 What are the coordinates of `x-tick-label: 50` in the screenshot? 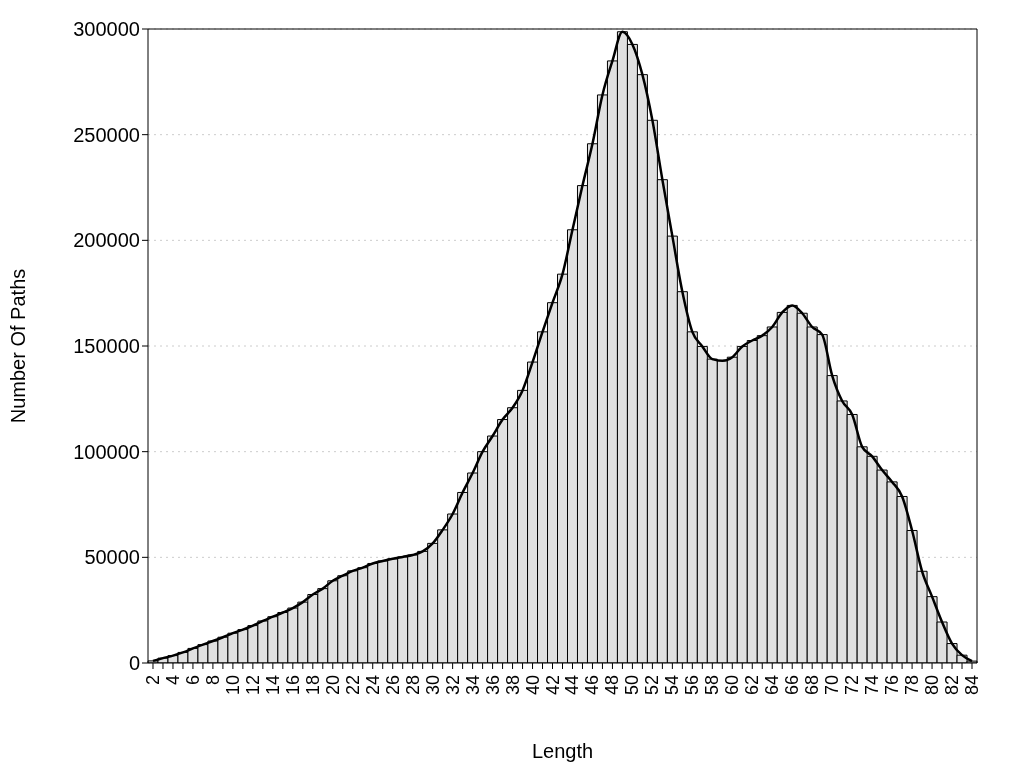 It's located at (632, 685).